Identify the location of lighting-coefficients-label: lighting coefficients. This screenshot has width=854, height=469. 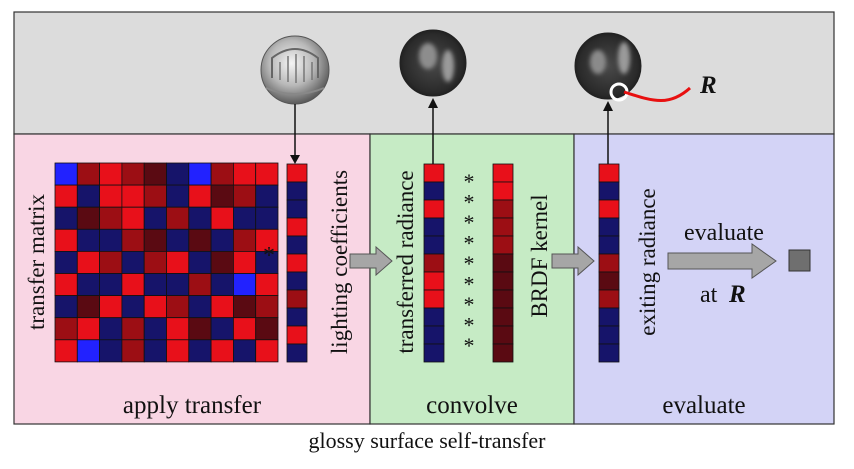
(339, 262).